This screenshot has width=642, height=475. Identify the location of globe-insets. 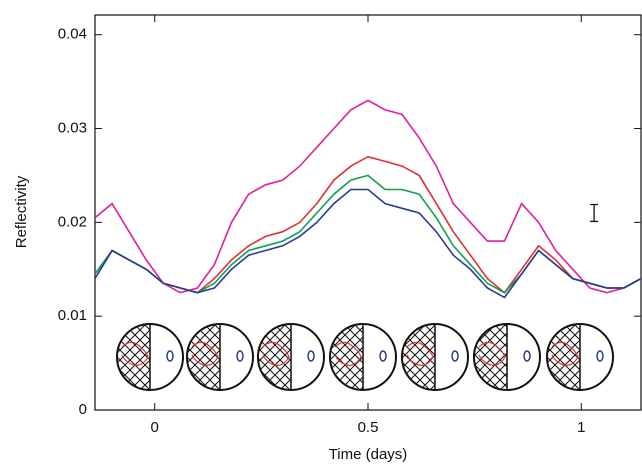
(365, 357).